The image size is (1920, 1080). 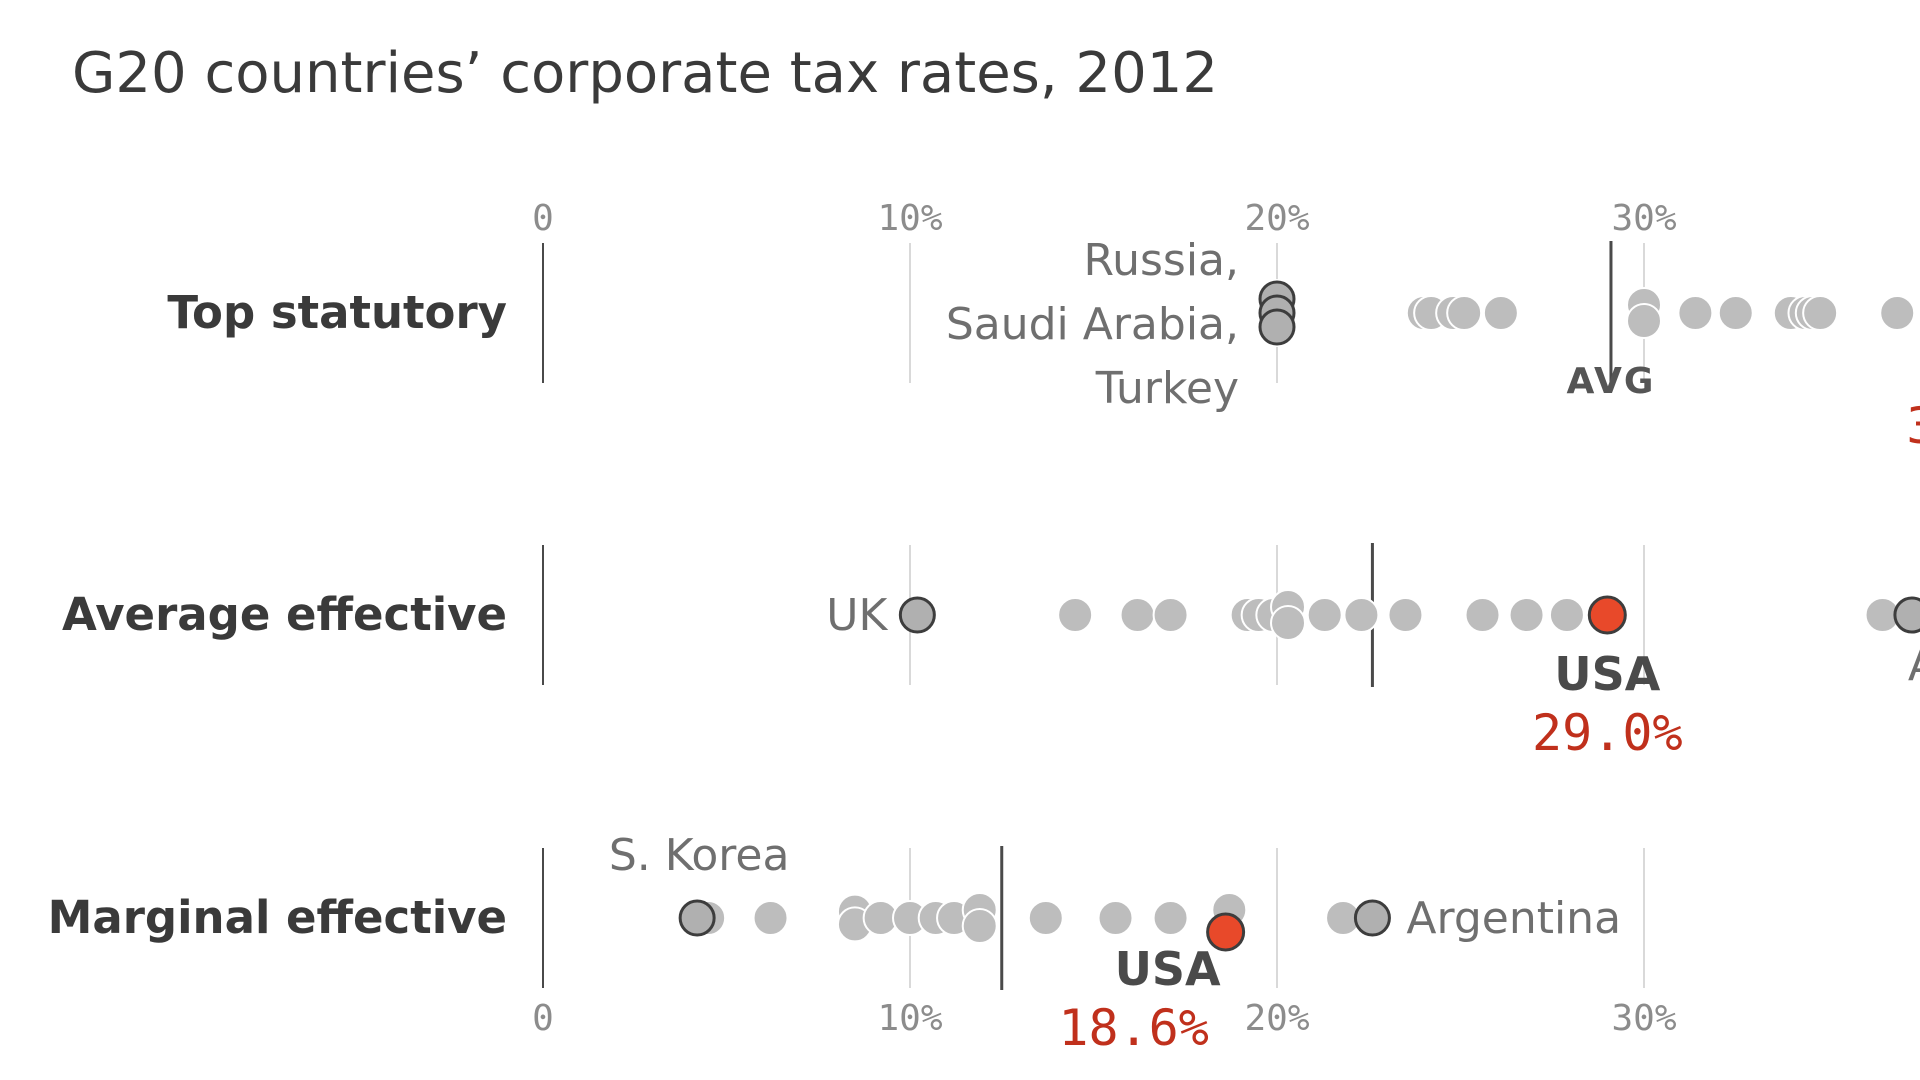 What do you see at coordinates (1611, 381) in the screenshot?
I see `average-label: AVG` at bounding box center [1611, 381].